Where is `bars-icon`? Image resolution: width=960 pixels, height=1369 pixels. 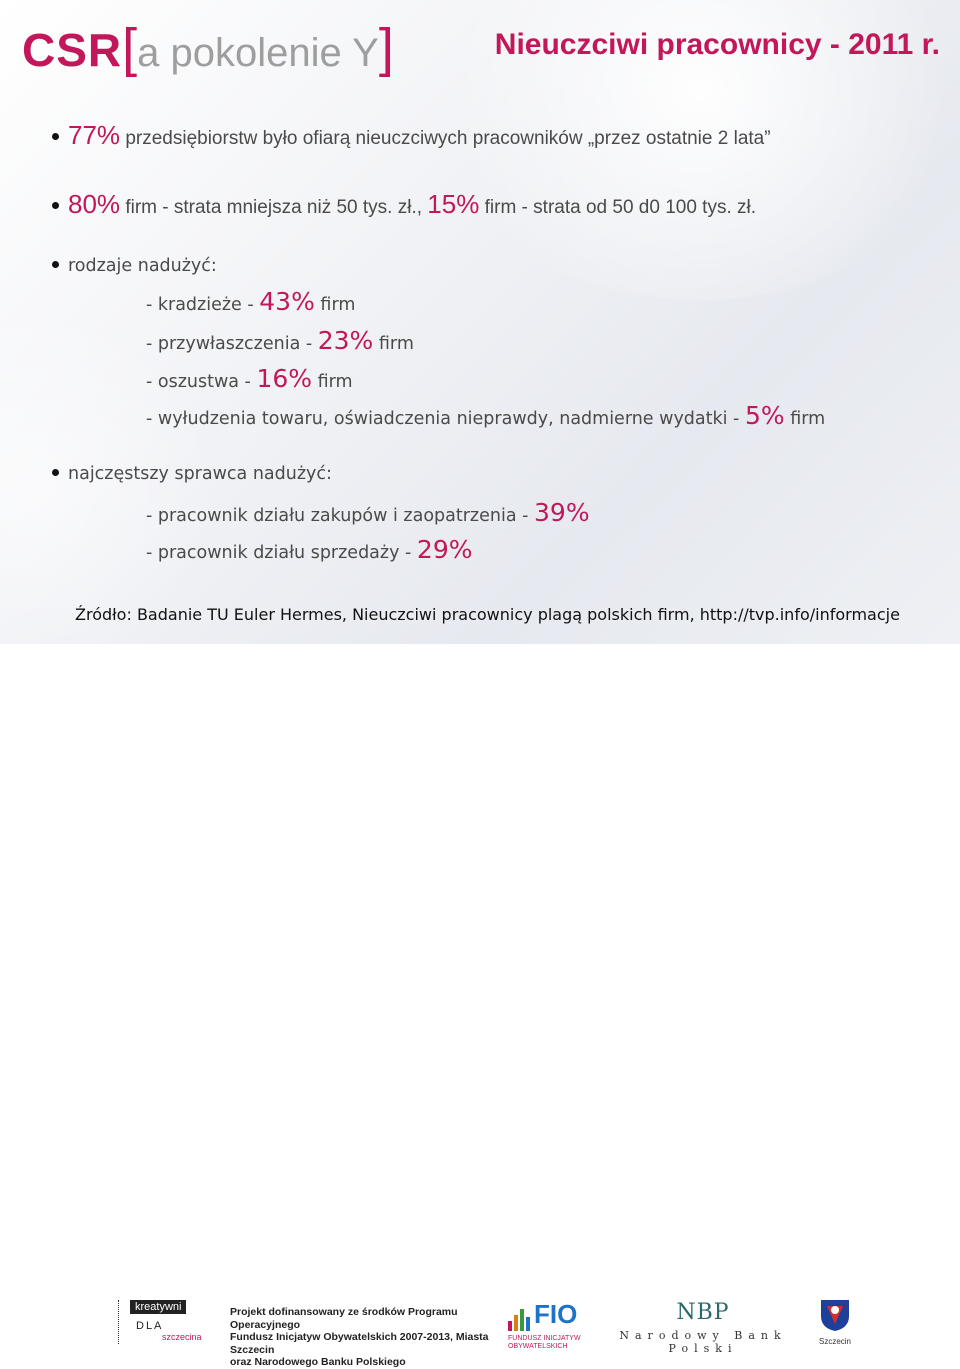 bars-icon is located at coordinates (519, 1320).